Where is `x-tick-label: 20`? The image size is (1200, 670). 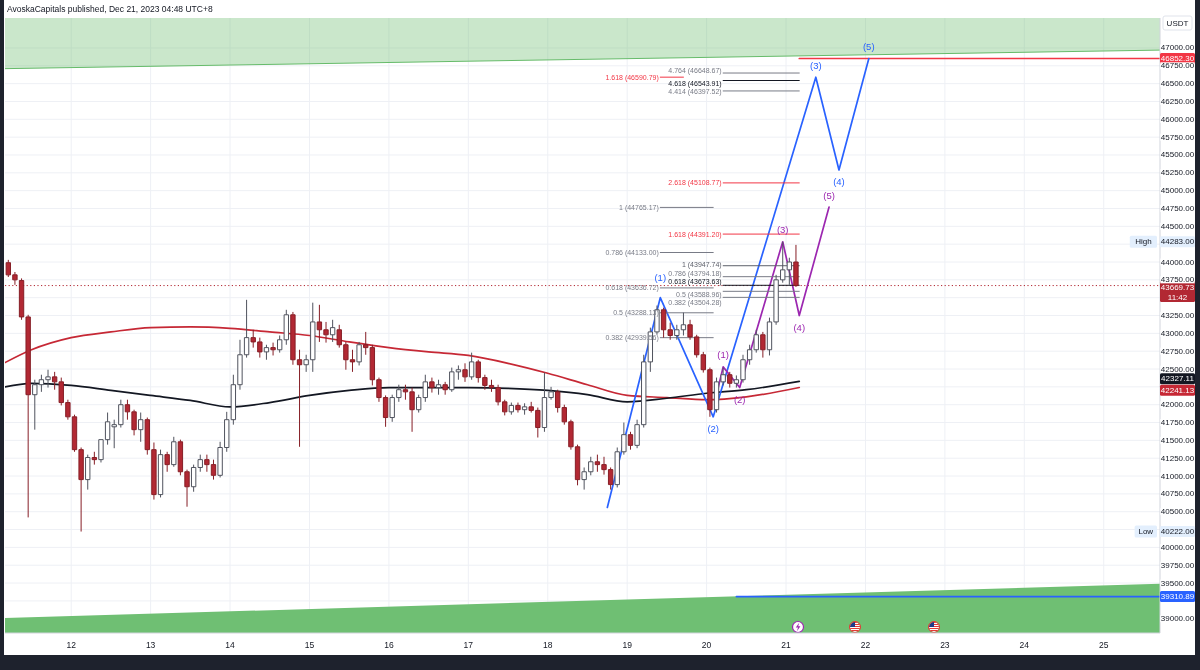 x-tick-label: 20 is located at coordinates (706, 645).